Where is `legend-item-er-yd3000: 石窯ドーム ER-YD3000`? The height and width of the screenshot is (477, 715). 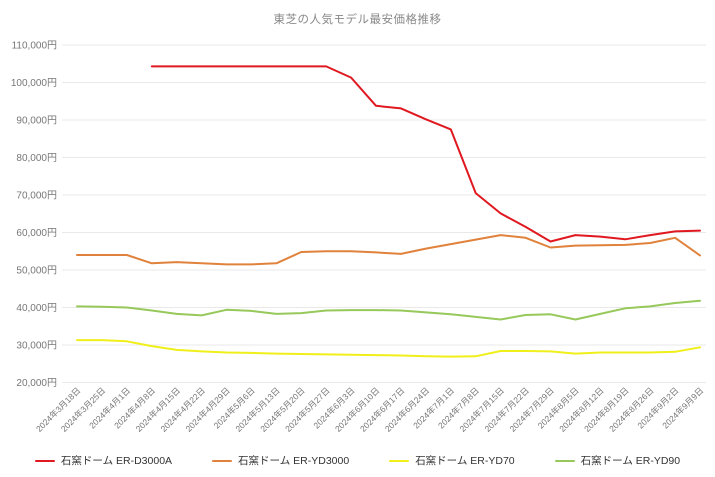
legend-item-er-yd3000: 石窯ドーム ER-YD3000 is located at coordinates (280, 460).